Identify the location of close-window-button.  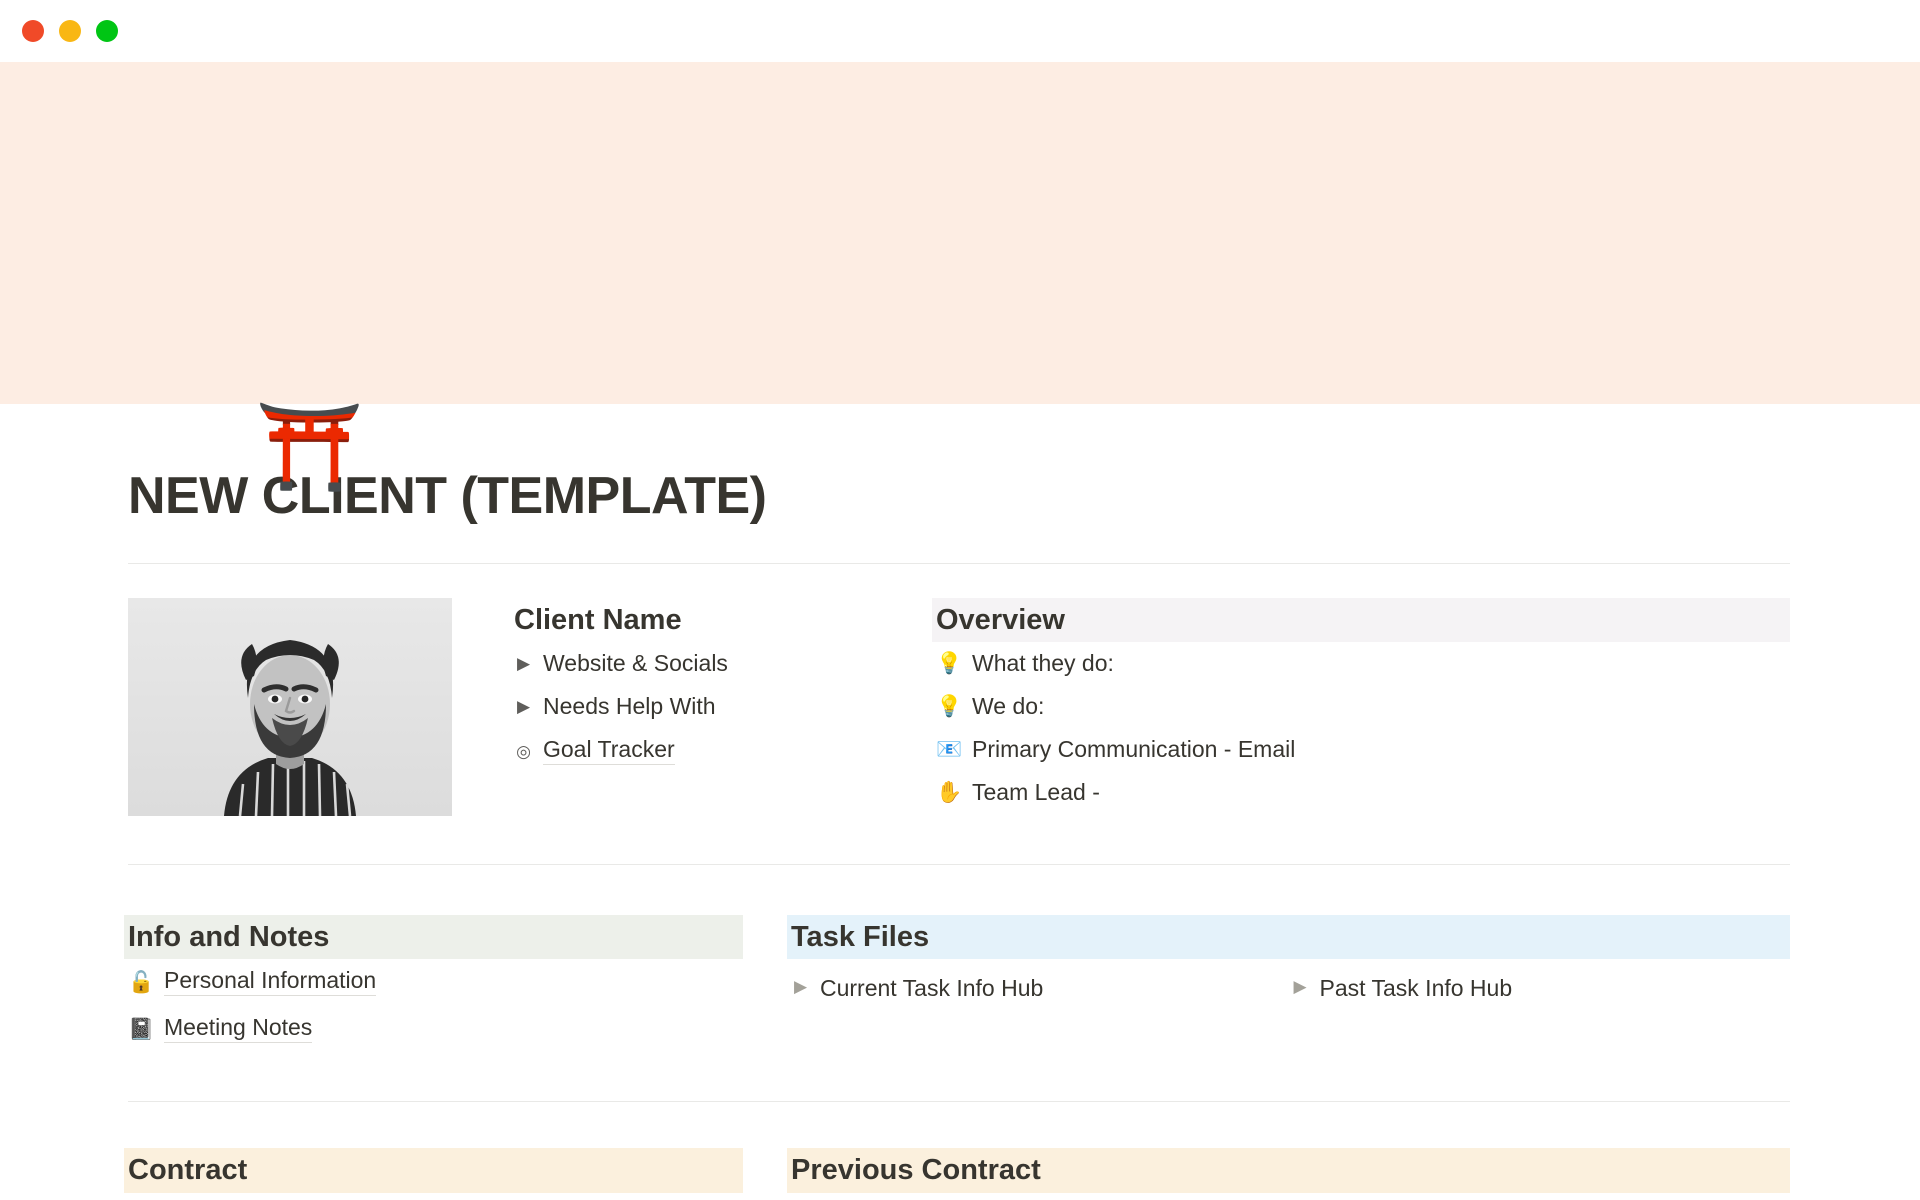
(33, 31).